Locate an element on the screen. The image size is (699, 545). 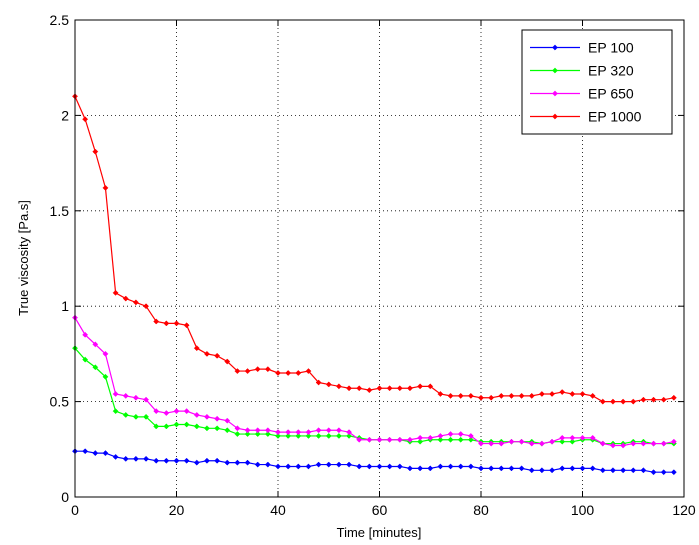
y-tick-label: 1.5 is located at coordinates (60, 211).